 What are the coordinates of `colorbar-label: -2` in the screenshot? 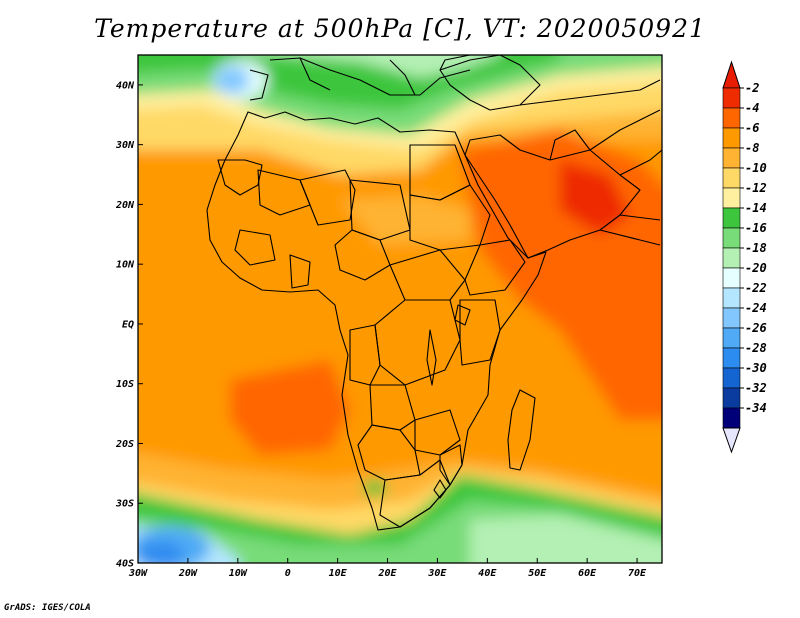 It's located at (752, 88).